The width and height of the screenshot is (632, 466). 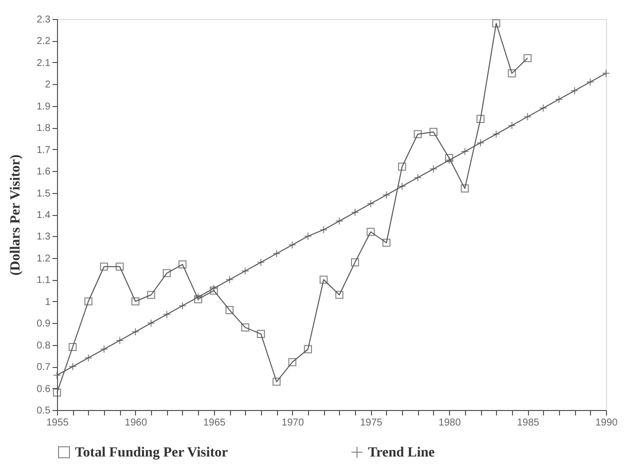 I want to click on y-tick-label: 1.7, so click(x=43, y=150).